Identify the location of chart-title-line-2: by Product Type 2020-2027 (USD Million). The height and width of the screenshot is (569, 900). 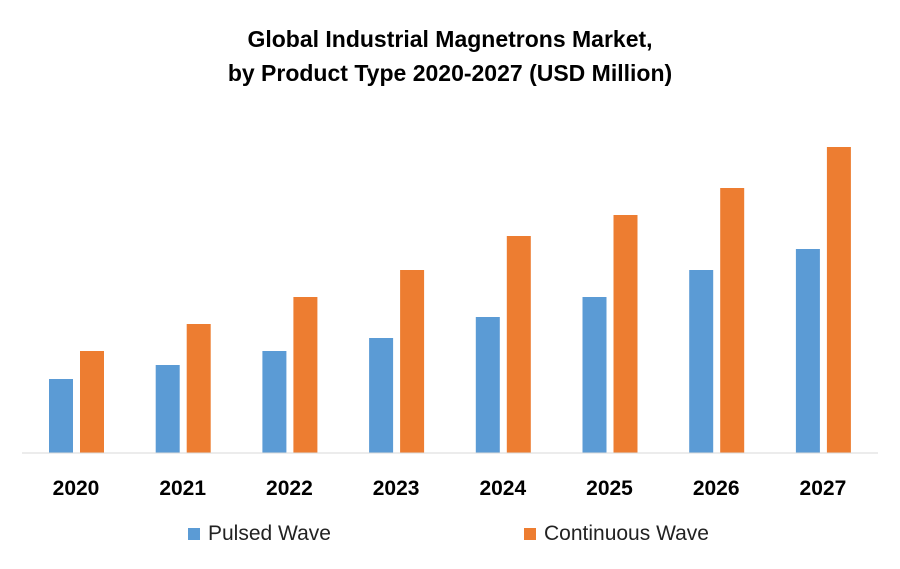
(450, 73).